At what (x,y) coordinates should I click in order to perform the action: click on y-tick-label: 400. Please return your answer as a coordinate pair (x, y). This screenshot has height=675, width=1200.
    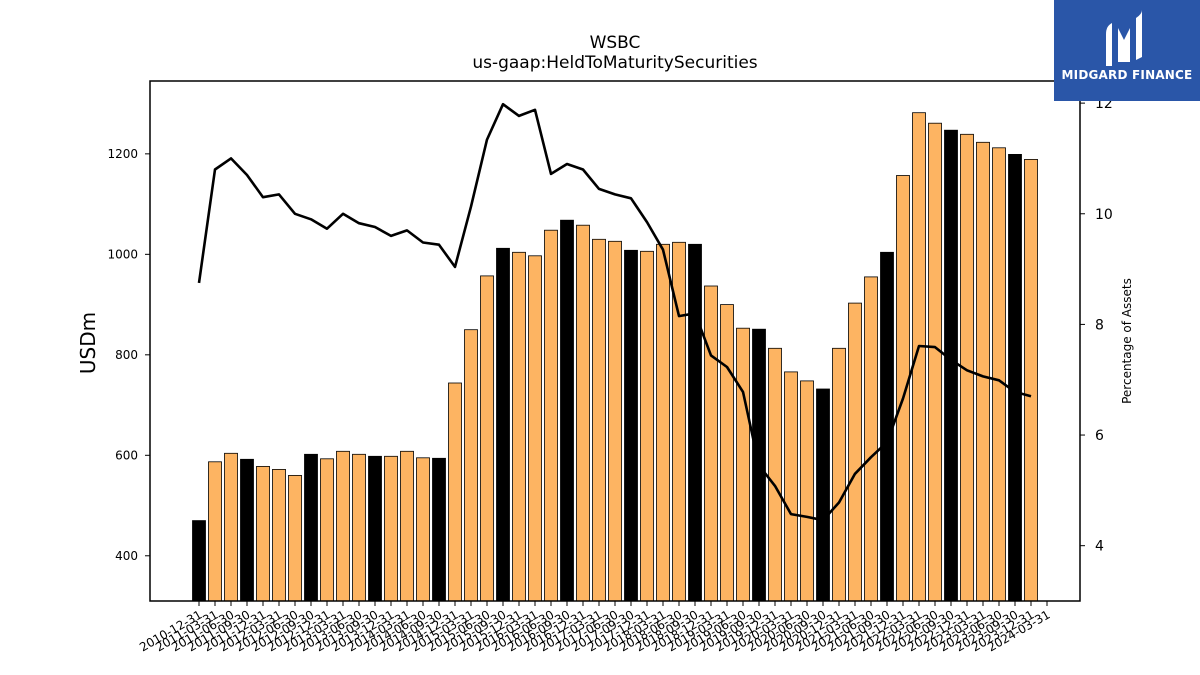
    Looking at the image, I should click on (126, 556).